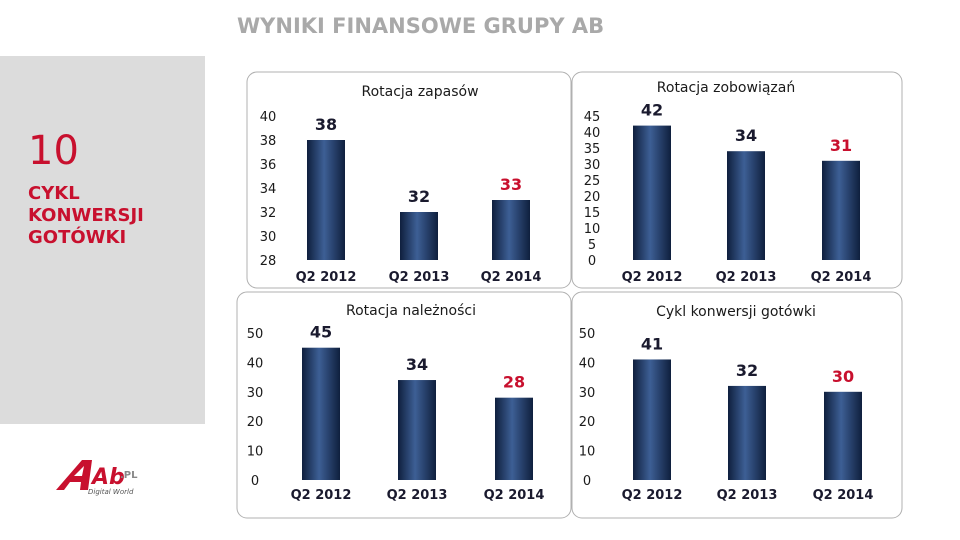 This screenshot has width=960, height=540. Describe the element at coordinates (102, 28) in the screenshot. I see `sidebar-top` at that location.